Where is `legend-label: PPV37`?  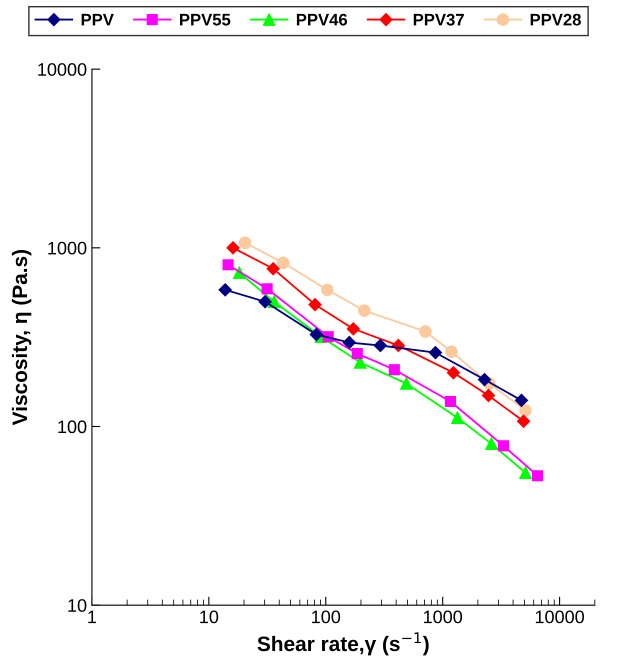
legend-label: PPV37 is located at coordinates (439, 20).